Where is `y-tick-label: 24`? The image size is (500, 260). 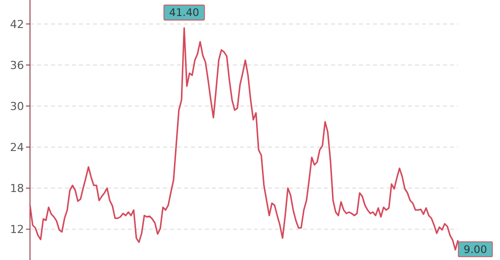
y-tick-label: 24 is located at coordinates (17, 147).